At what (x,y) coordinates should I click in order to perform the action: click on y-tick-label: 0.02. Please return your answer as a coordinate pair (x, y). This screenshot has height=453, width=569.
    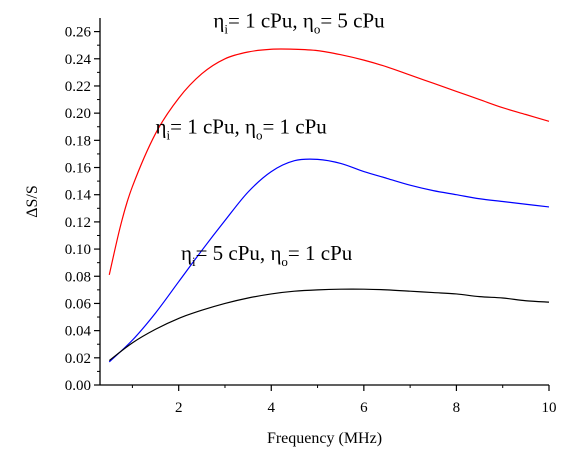
    Looking at the image, I should click on (78, 359).